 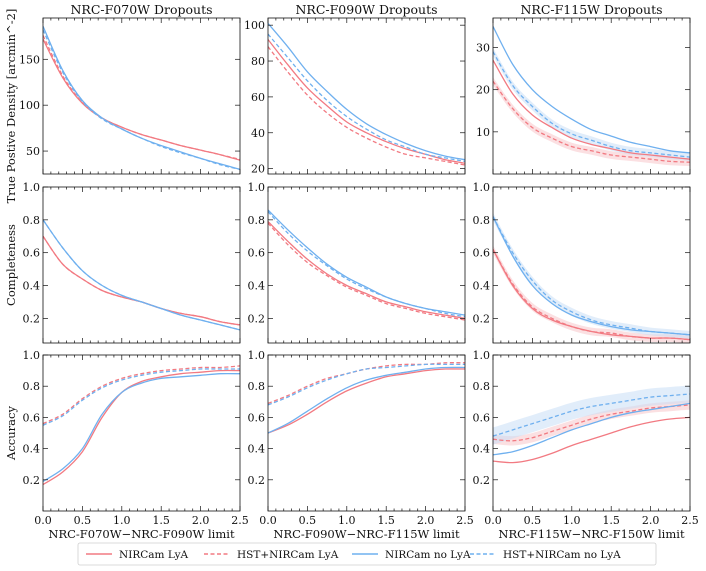 What do you see at coordinates (562, 555) in the screenshot?
I see `legend-label: HST+NIRCam no LyA` at bounding box center [562, 555].